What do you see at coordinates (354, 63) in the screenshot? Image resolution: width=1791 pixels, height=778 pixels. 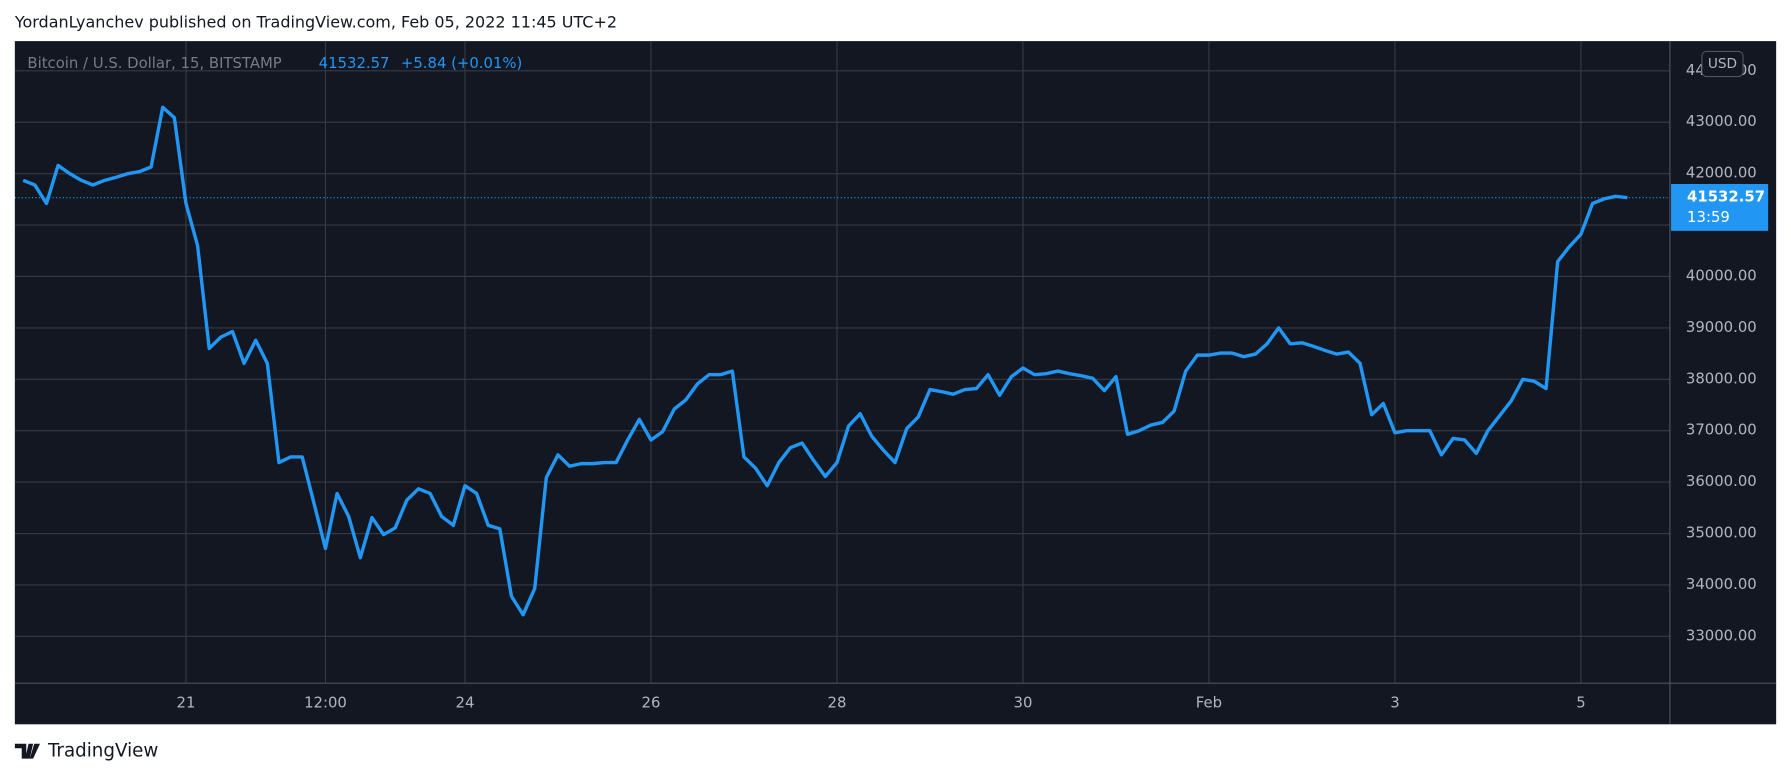 I see `legend-price: 41532.57` at bounding box center [354, 63].